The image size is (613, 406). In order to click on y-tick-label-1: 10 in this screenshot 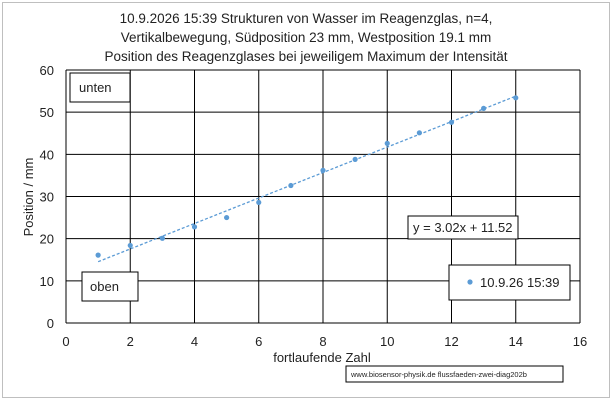, I will do `click(47, 281)`.